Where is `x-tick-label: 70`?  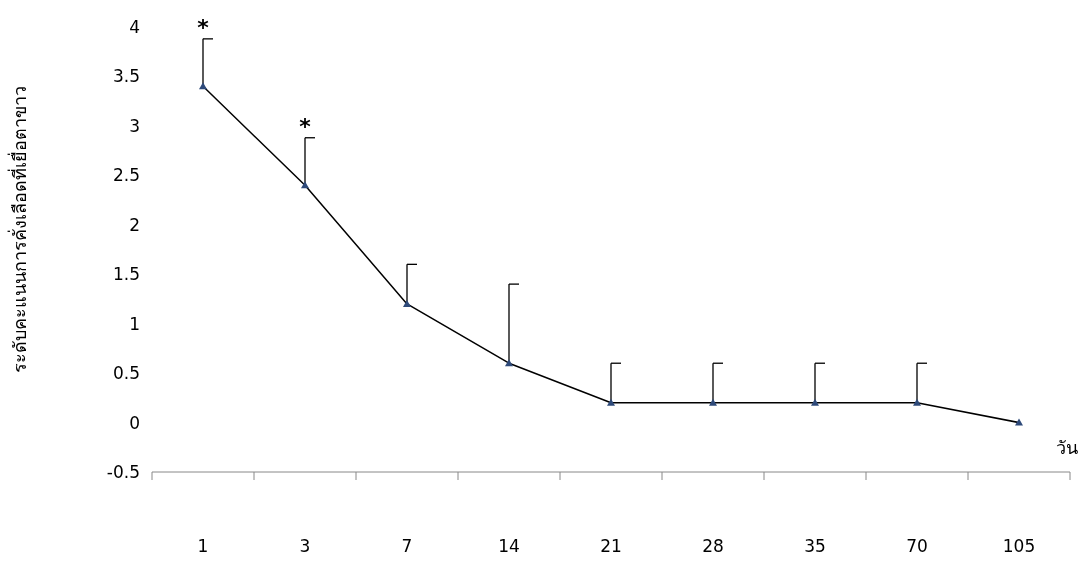
x-tick-label: 70 is located at coordinates (917, 546).